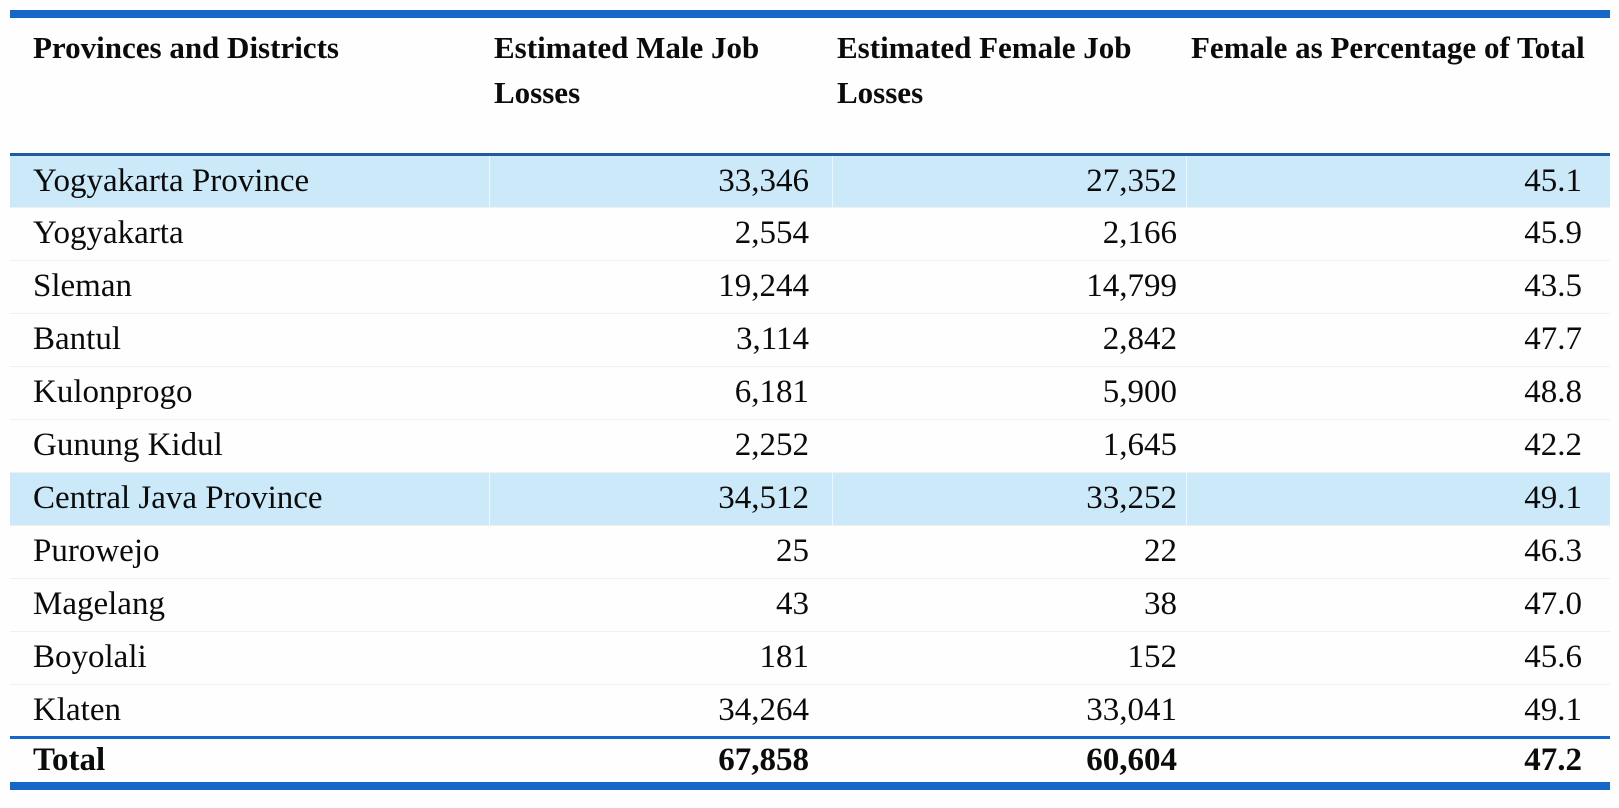 The image size is (1619, 808). Describe the element at coordinates (661, 85) in the screenshot. I see `column-header-male-job-losses: Estimated Male Job Losses` at that location.